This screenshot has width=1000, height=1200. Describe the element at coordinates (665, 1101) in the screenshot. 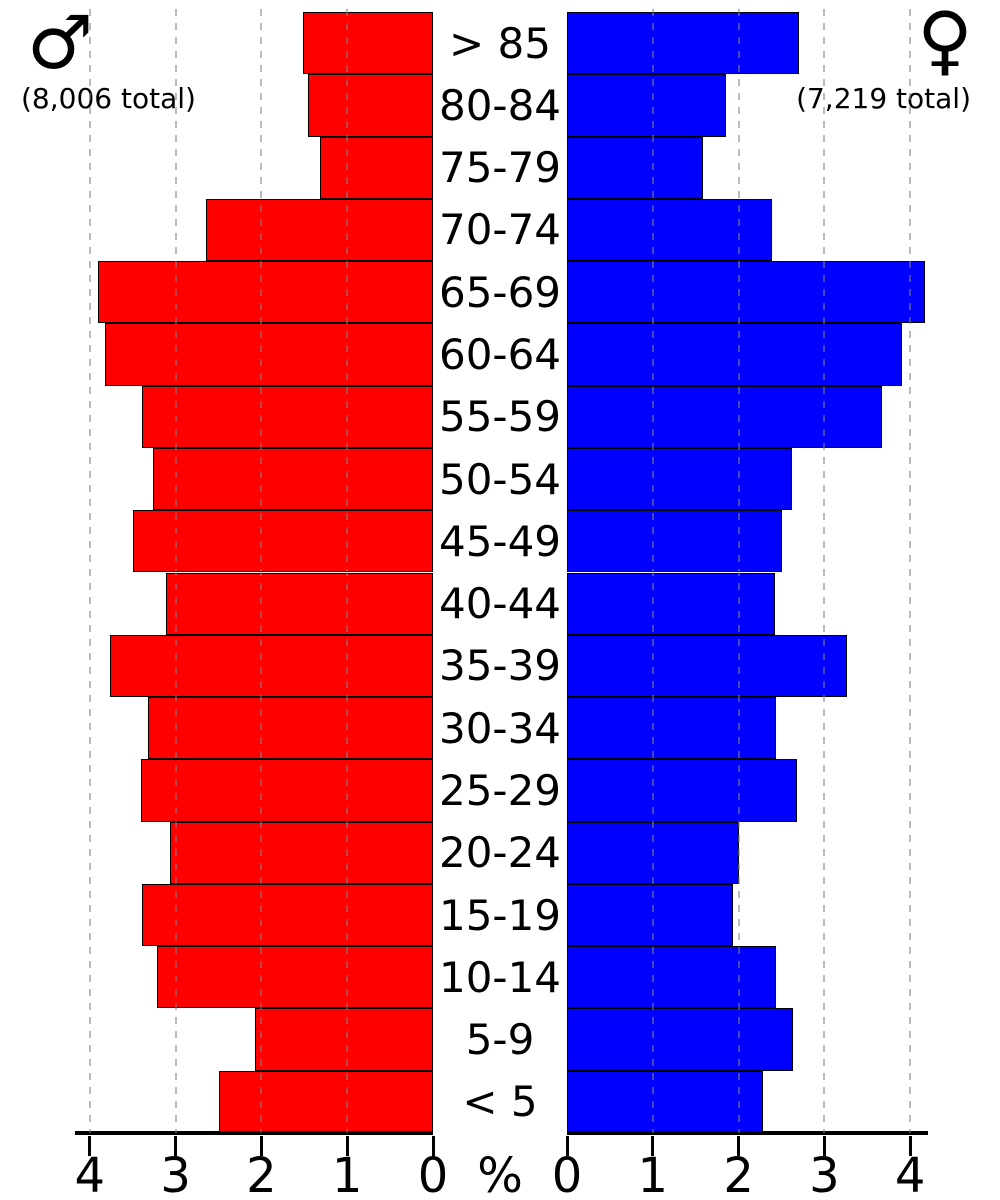

I see `bar-female--5` at that location.